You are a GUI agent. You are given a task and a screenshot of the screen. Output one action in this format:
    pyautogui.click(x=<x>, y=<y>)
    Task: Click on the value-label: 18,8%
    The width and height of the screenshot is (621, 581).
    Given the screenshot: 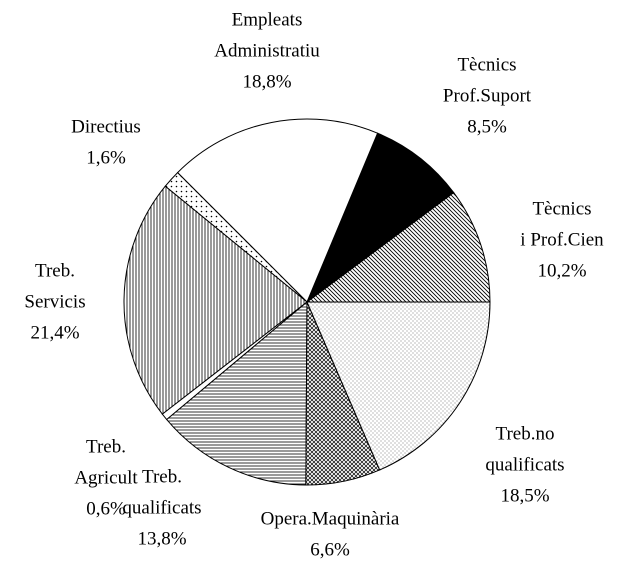 What is the action you would take?
    pyautogui.click(x=266, y=81)
    